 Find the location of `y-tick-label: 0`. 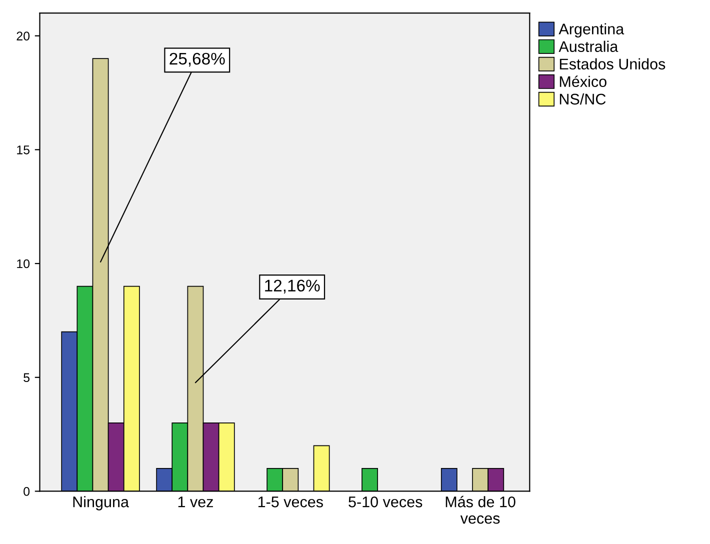

y-tick-label: 0 is located at coordinates (27, 491).